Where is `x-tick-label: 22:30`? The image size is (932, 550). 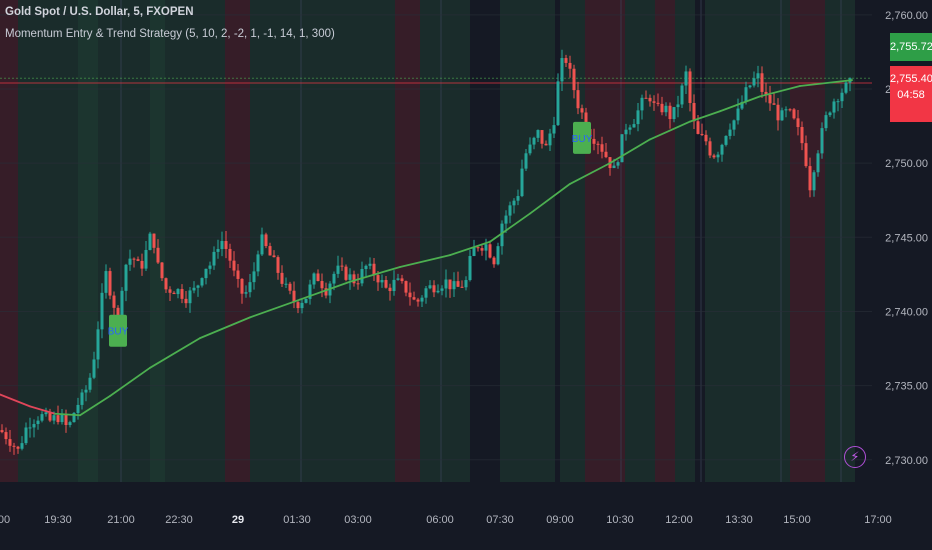 x-tick-label: 22:30 is located at coordinates (179, 520).